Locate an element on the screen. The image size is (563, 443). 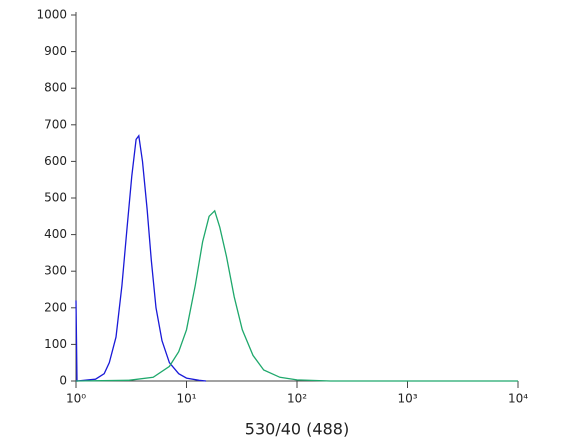
y-tick-label: 500 is located at coordinates (55, 198).